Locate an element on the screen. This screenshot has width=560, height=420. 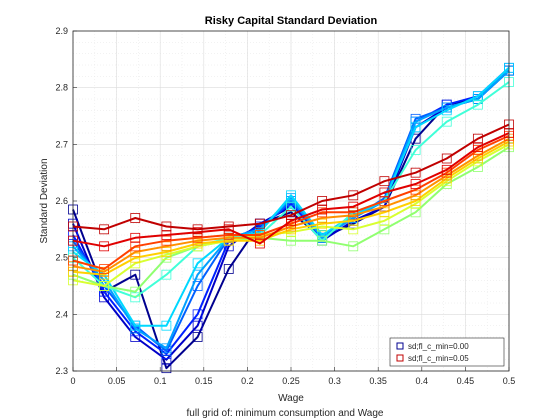
y-axis-label: Standard Deviation is located at coordinates (44, 200).